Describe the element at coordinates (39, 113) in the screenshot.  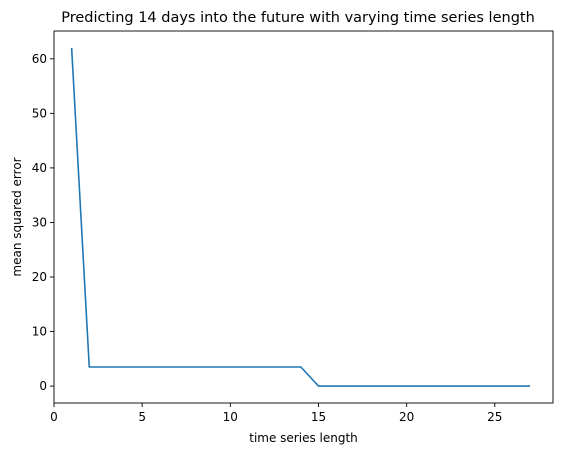
I see `y-tick-label: 50` at that location.